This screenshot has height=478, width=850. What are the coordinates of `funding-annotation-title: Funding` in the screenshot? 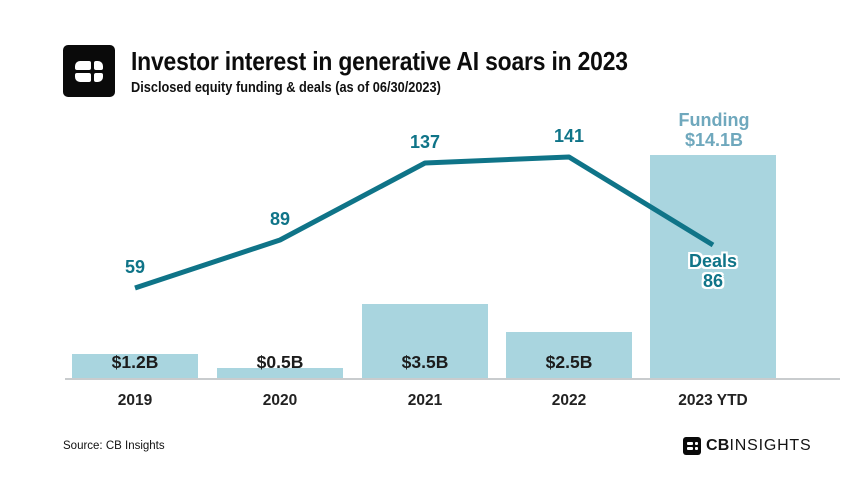 It's located at (714, 120).